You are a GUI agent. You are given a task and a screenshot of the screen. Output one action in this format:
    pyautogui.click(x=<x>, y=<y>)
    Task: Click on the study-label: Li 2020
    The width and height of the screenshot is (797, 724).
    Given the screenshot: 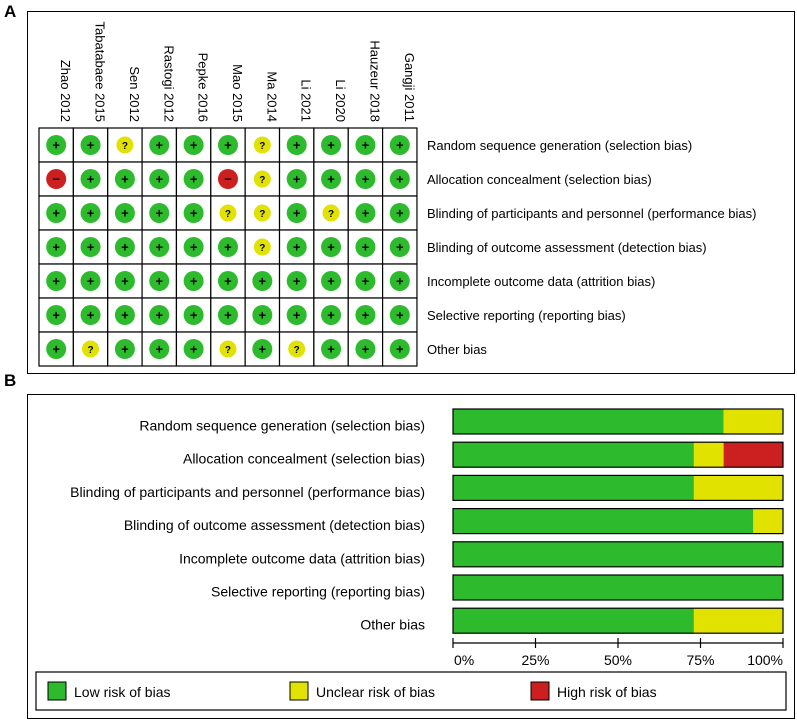 What is the action you would take?
    pyautogui.click(x=340, y=100)
    